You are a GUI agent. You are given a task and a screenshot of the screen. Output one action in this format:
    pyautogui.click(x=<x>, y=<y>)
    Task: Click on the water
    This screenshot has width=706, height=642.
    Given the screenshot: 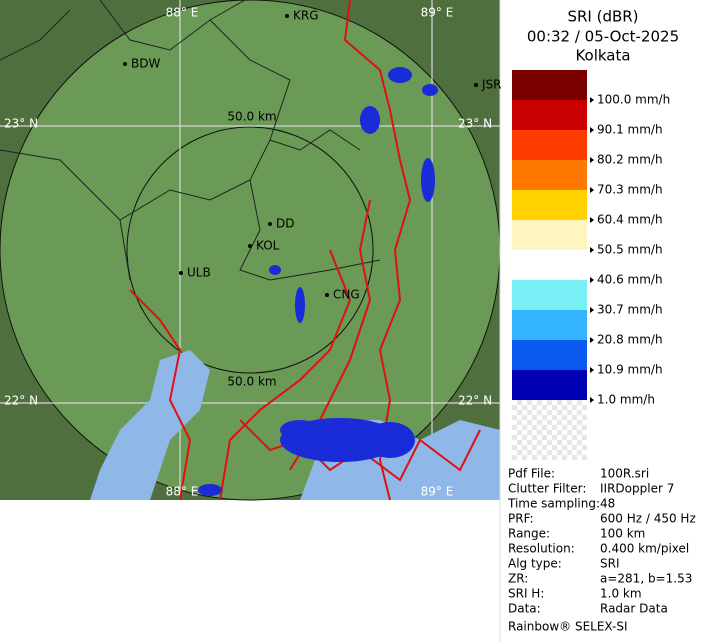 What is the action you would take?
    pyautogui.click(x=150, y=425)
    